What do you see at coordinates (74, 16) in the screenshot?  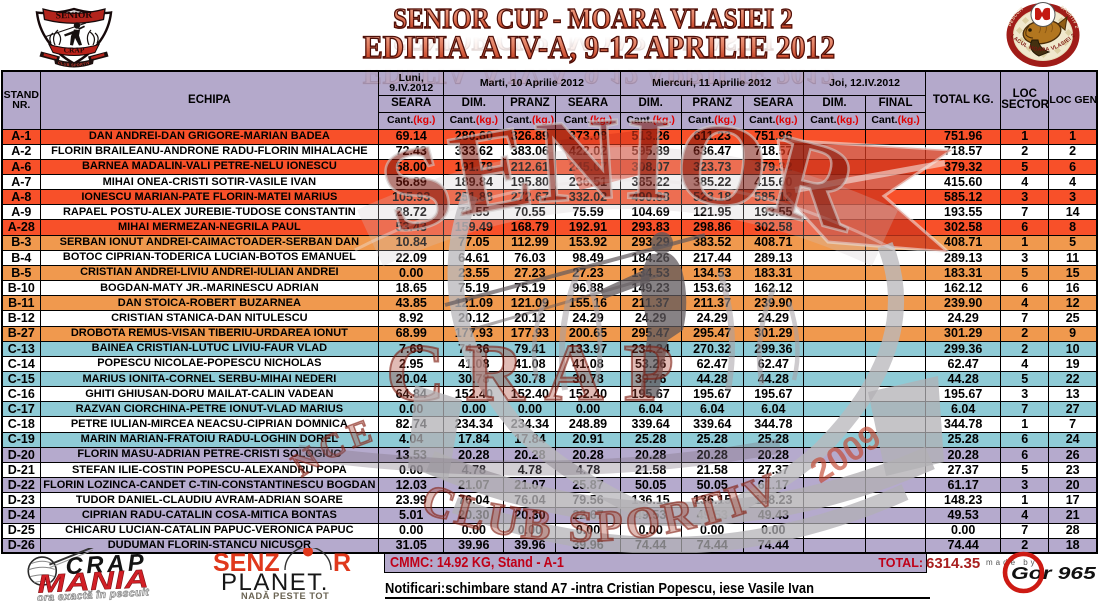 I see `svg-text: SENIOR` at bounding box center [74, 16].